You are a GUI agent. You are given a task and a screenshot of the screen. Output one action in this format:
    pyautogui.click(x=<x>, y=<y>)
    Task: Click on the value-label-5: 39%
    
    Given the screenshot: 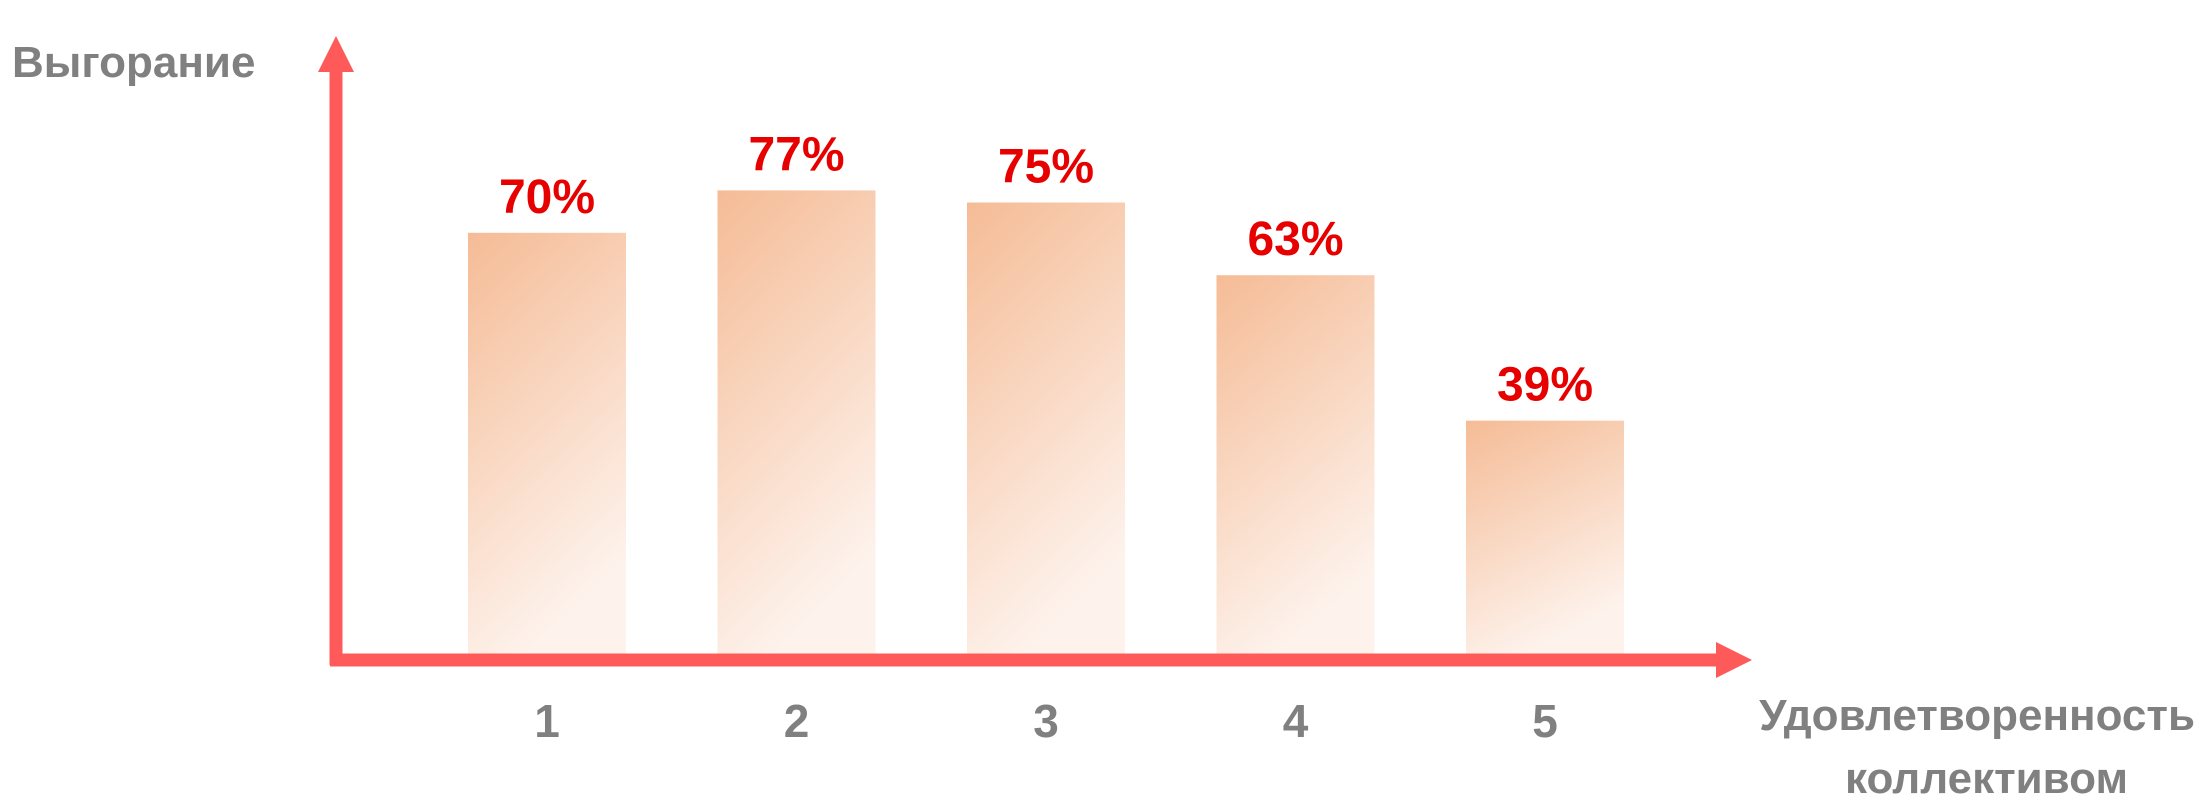 What is the action you would take?
    pyautogui.click(x=1545, y=385)
    